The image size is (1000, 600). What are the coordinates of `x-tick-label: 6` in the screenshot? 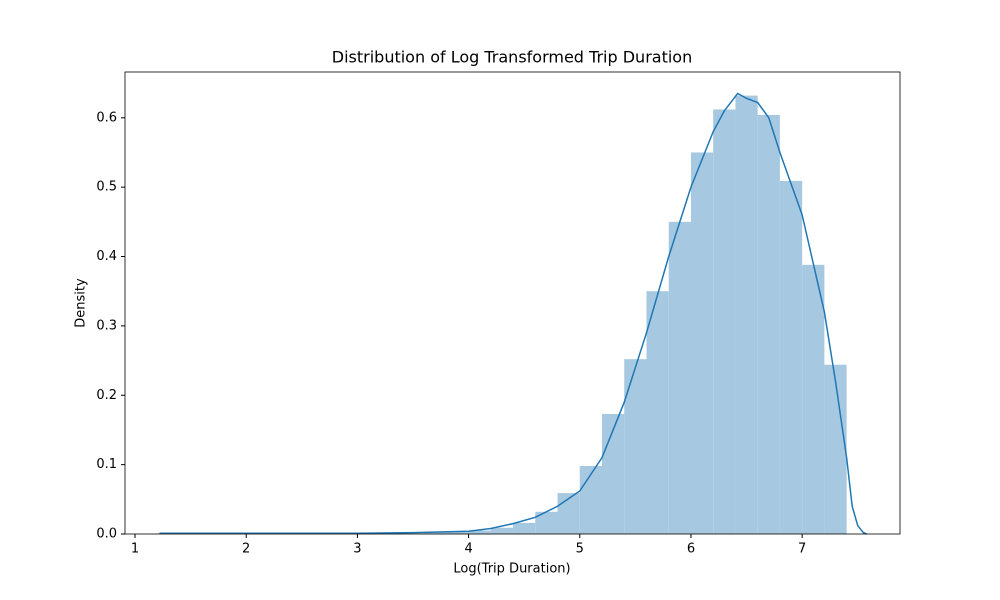 It's located at (691, 549).